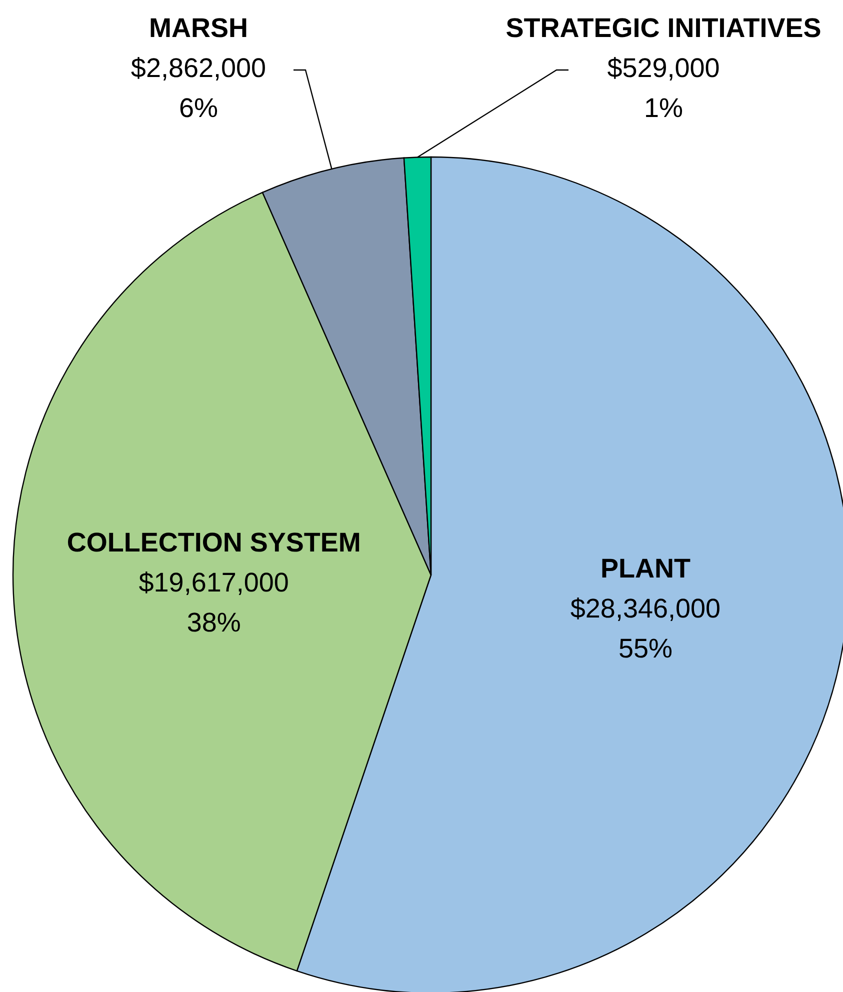 The image size is (843, 992). Describe the element at coordinates (645, 568) in the screenshot. I see `slice-label: PLANT` at that location.